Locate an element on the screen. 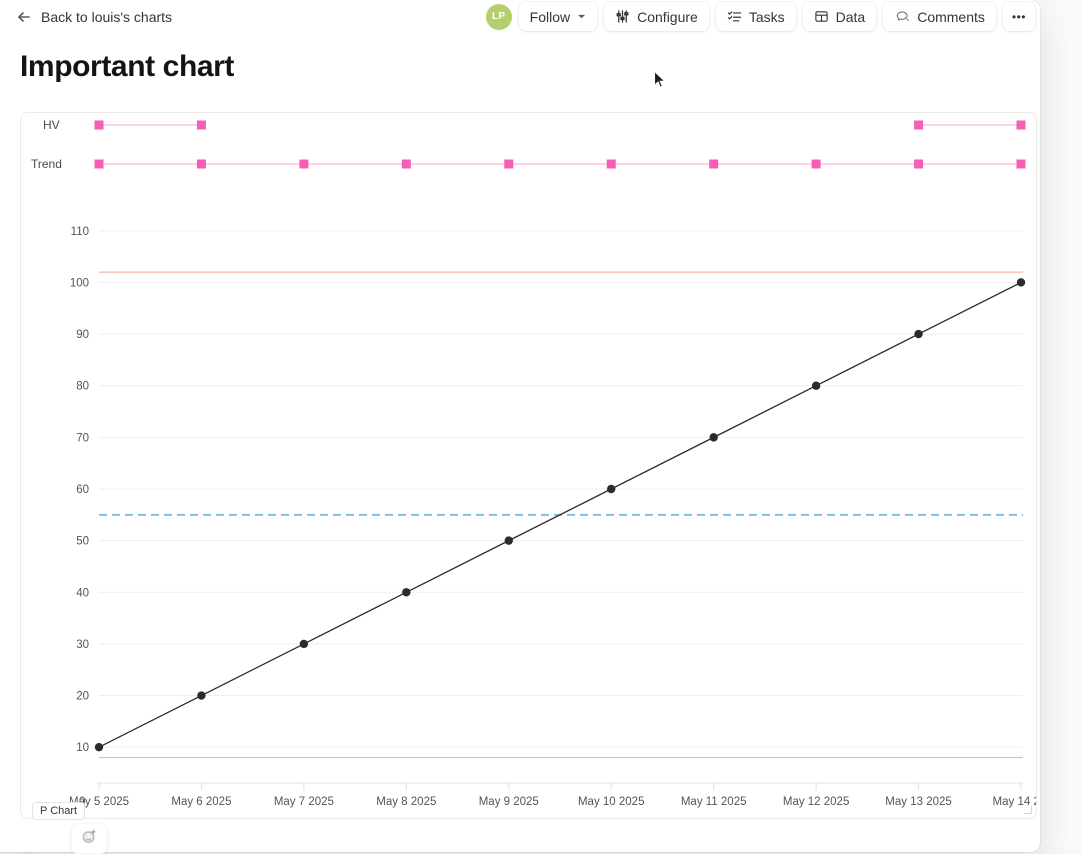  more-options-button: ••• is located at coordinates (1019, 16).